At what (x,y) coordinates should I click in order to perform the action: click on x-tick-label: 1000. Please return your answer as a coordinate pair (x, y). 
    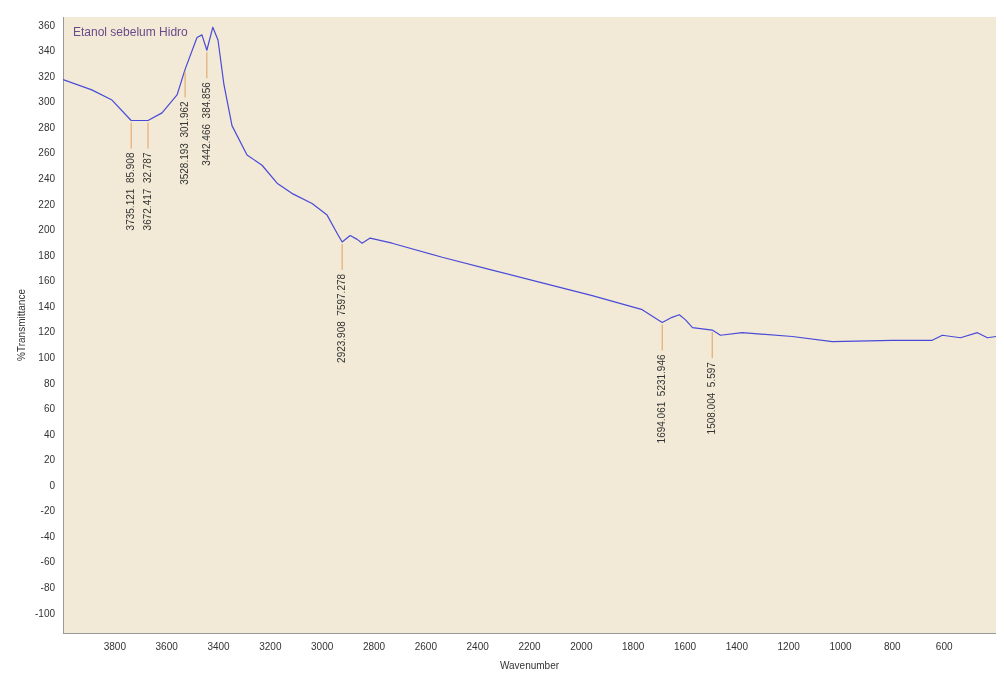
    Looking at the image, I should click on (841, 646).